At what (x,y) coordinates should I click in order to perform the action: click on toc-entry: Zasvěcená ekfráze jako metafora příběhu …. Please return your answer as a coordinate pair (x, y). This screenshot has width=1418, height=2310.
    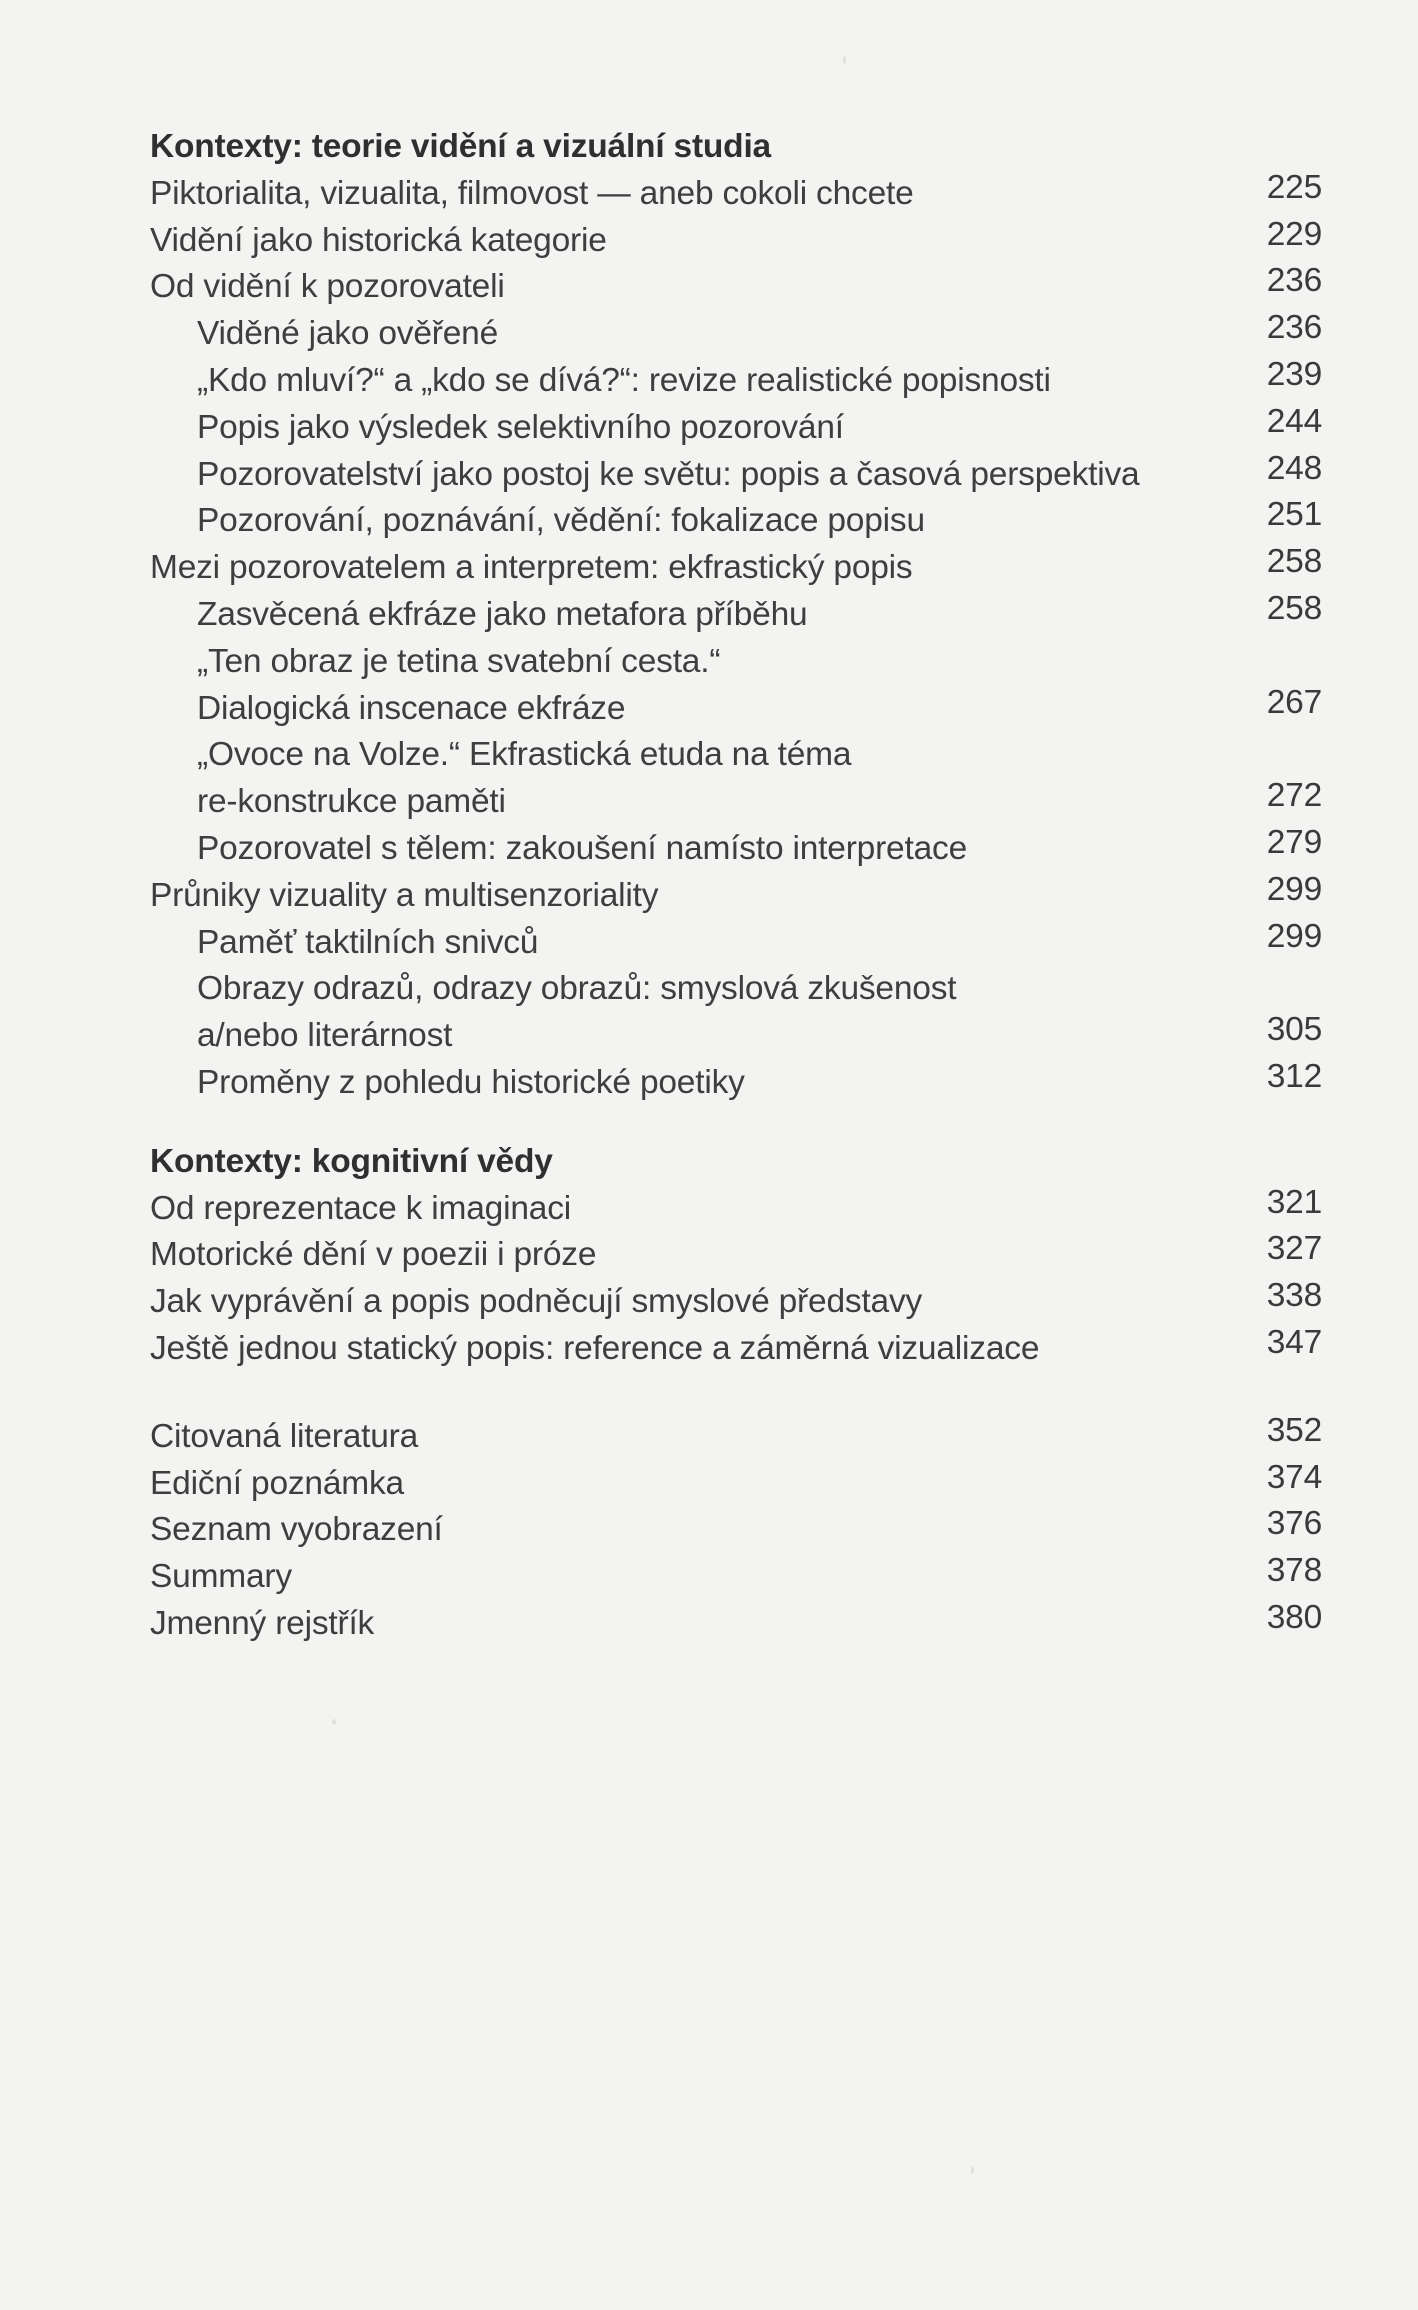
    Looking at the image, I should click on (736, 614).